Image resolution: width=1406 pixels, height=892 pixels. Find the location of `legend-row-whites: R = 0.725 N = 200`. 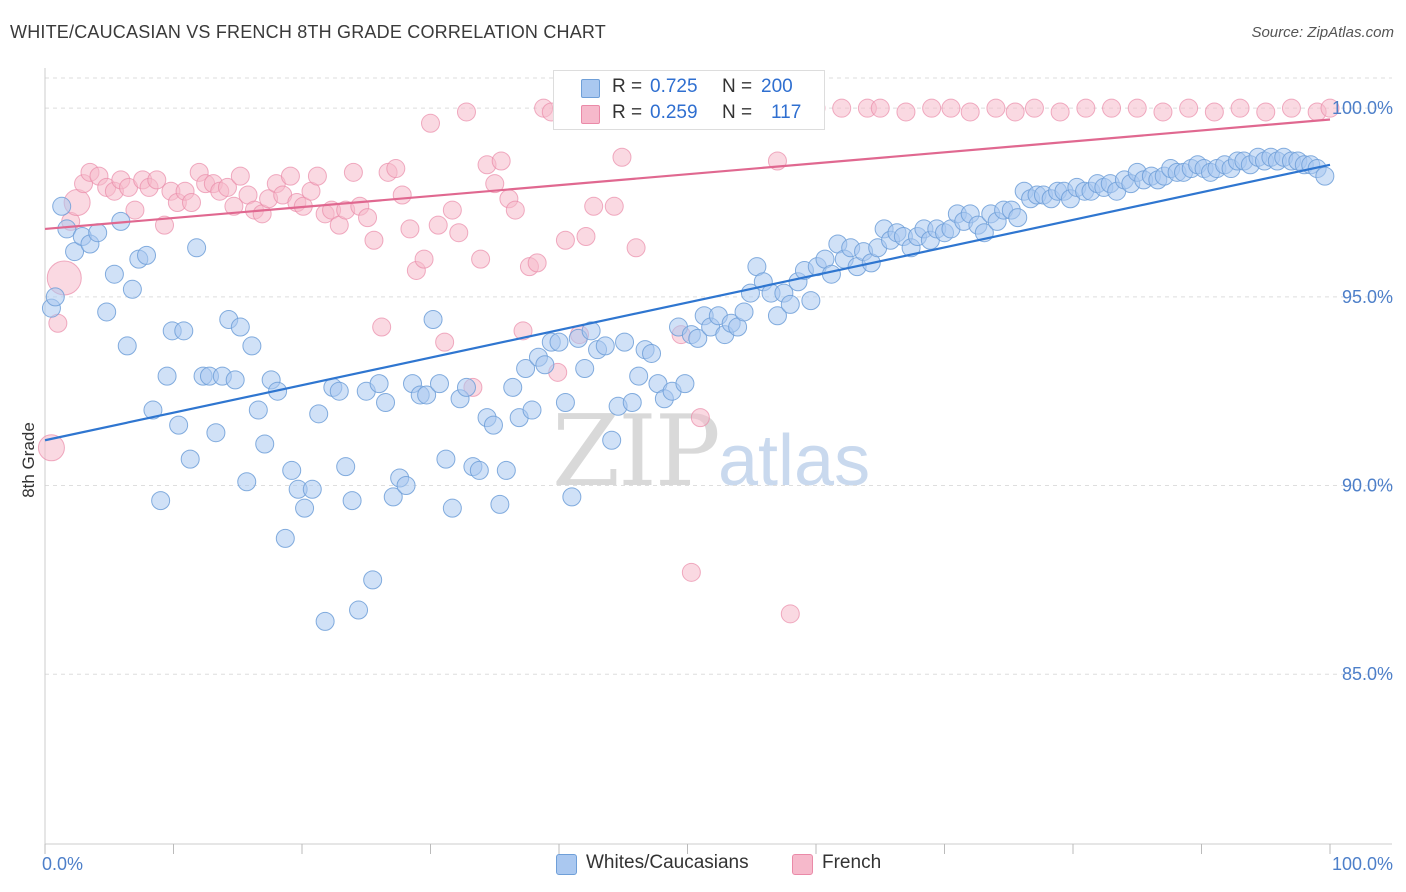

legend-row-whites: R = 0.725 N = 200 is located at coordinates (689, 87).